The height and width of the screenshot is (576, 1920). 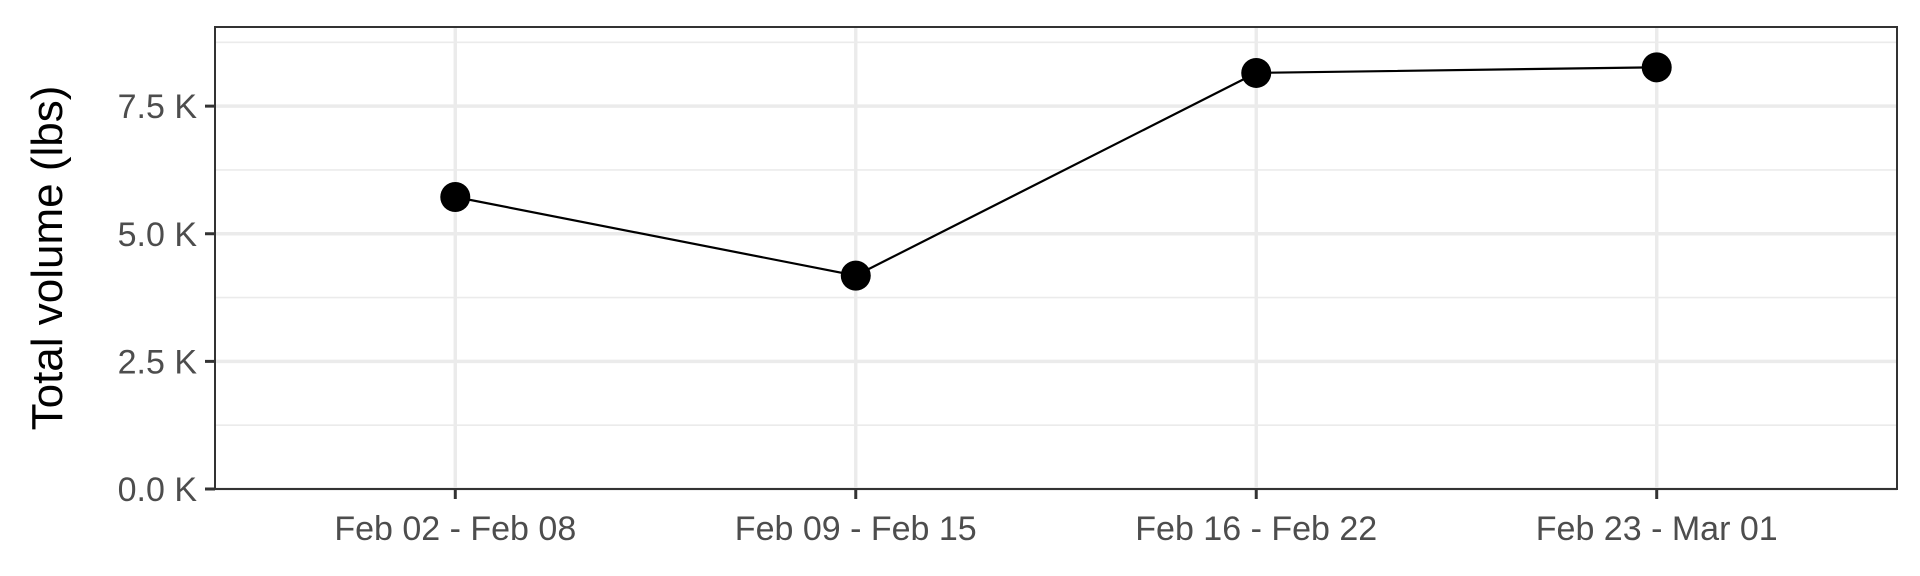 What do you see at coordinates (158, 235) in the screenshot?
I see `y-tick-label: 5.0 K` at bounding box center [158, 235].